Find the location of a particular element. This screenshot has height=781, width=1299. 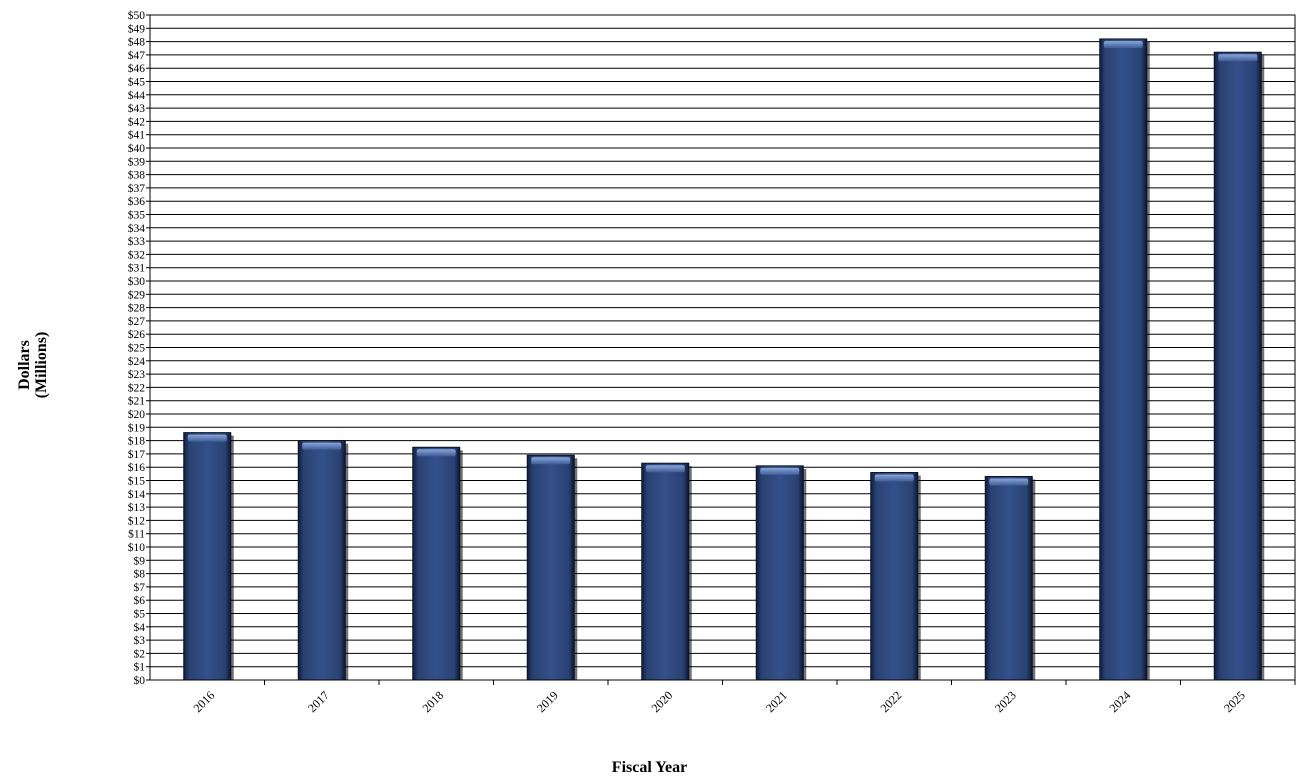

y-tick-label: $12 is located at coordinates (137, 520).